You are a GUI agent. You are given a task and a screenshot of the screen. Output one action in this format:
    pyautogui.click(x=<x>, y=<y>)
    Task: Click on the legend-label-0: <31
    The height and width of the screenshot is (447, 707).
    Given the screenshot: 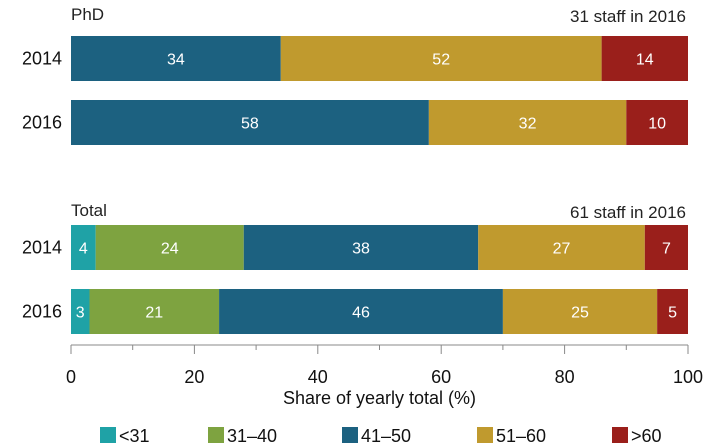 What is the action you would take?
    pyautogui.click(x=134, y=436)
    